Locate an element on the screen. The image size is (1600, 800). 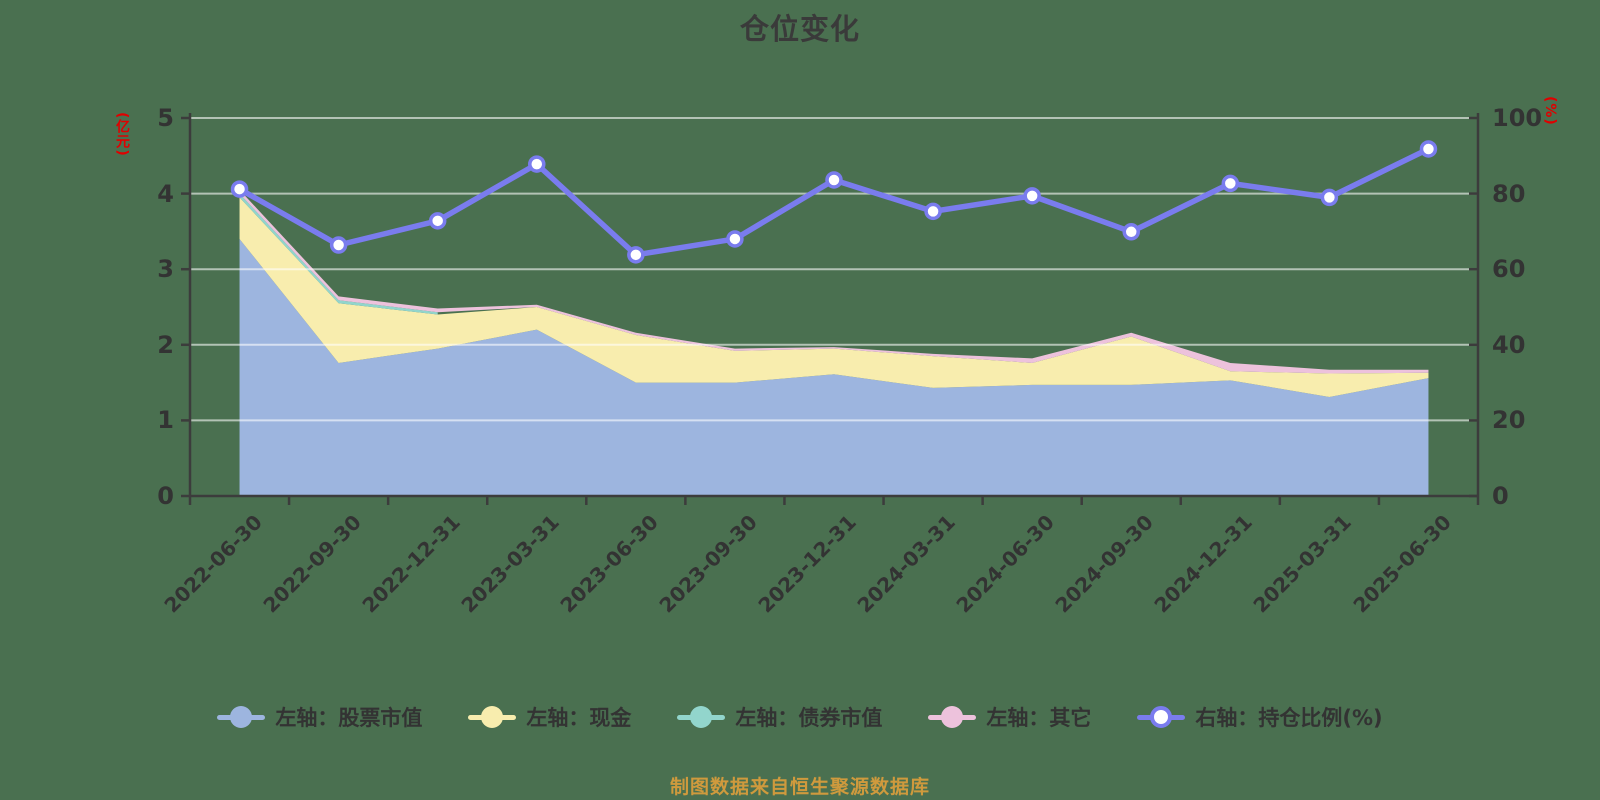
y-axis-label-left: 0 is located at coordinates (165, 496).